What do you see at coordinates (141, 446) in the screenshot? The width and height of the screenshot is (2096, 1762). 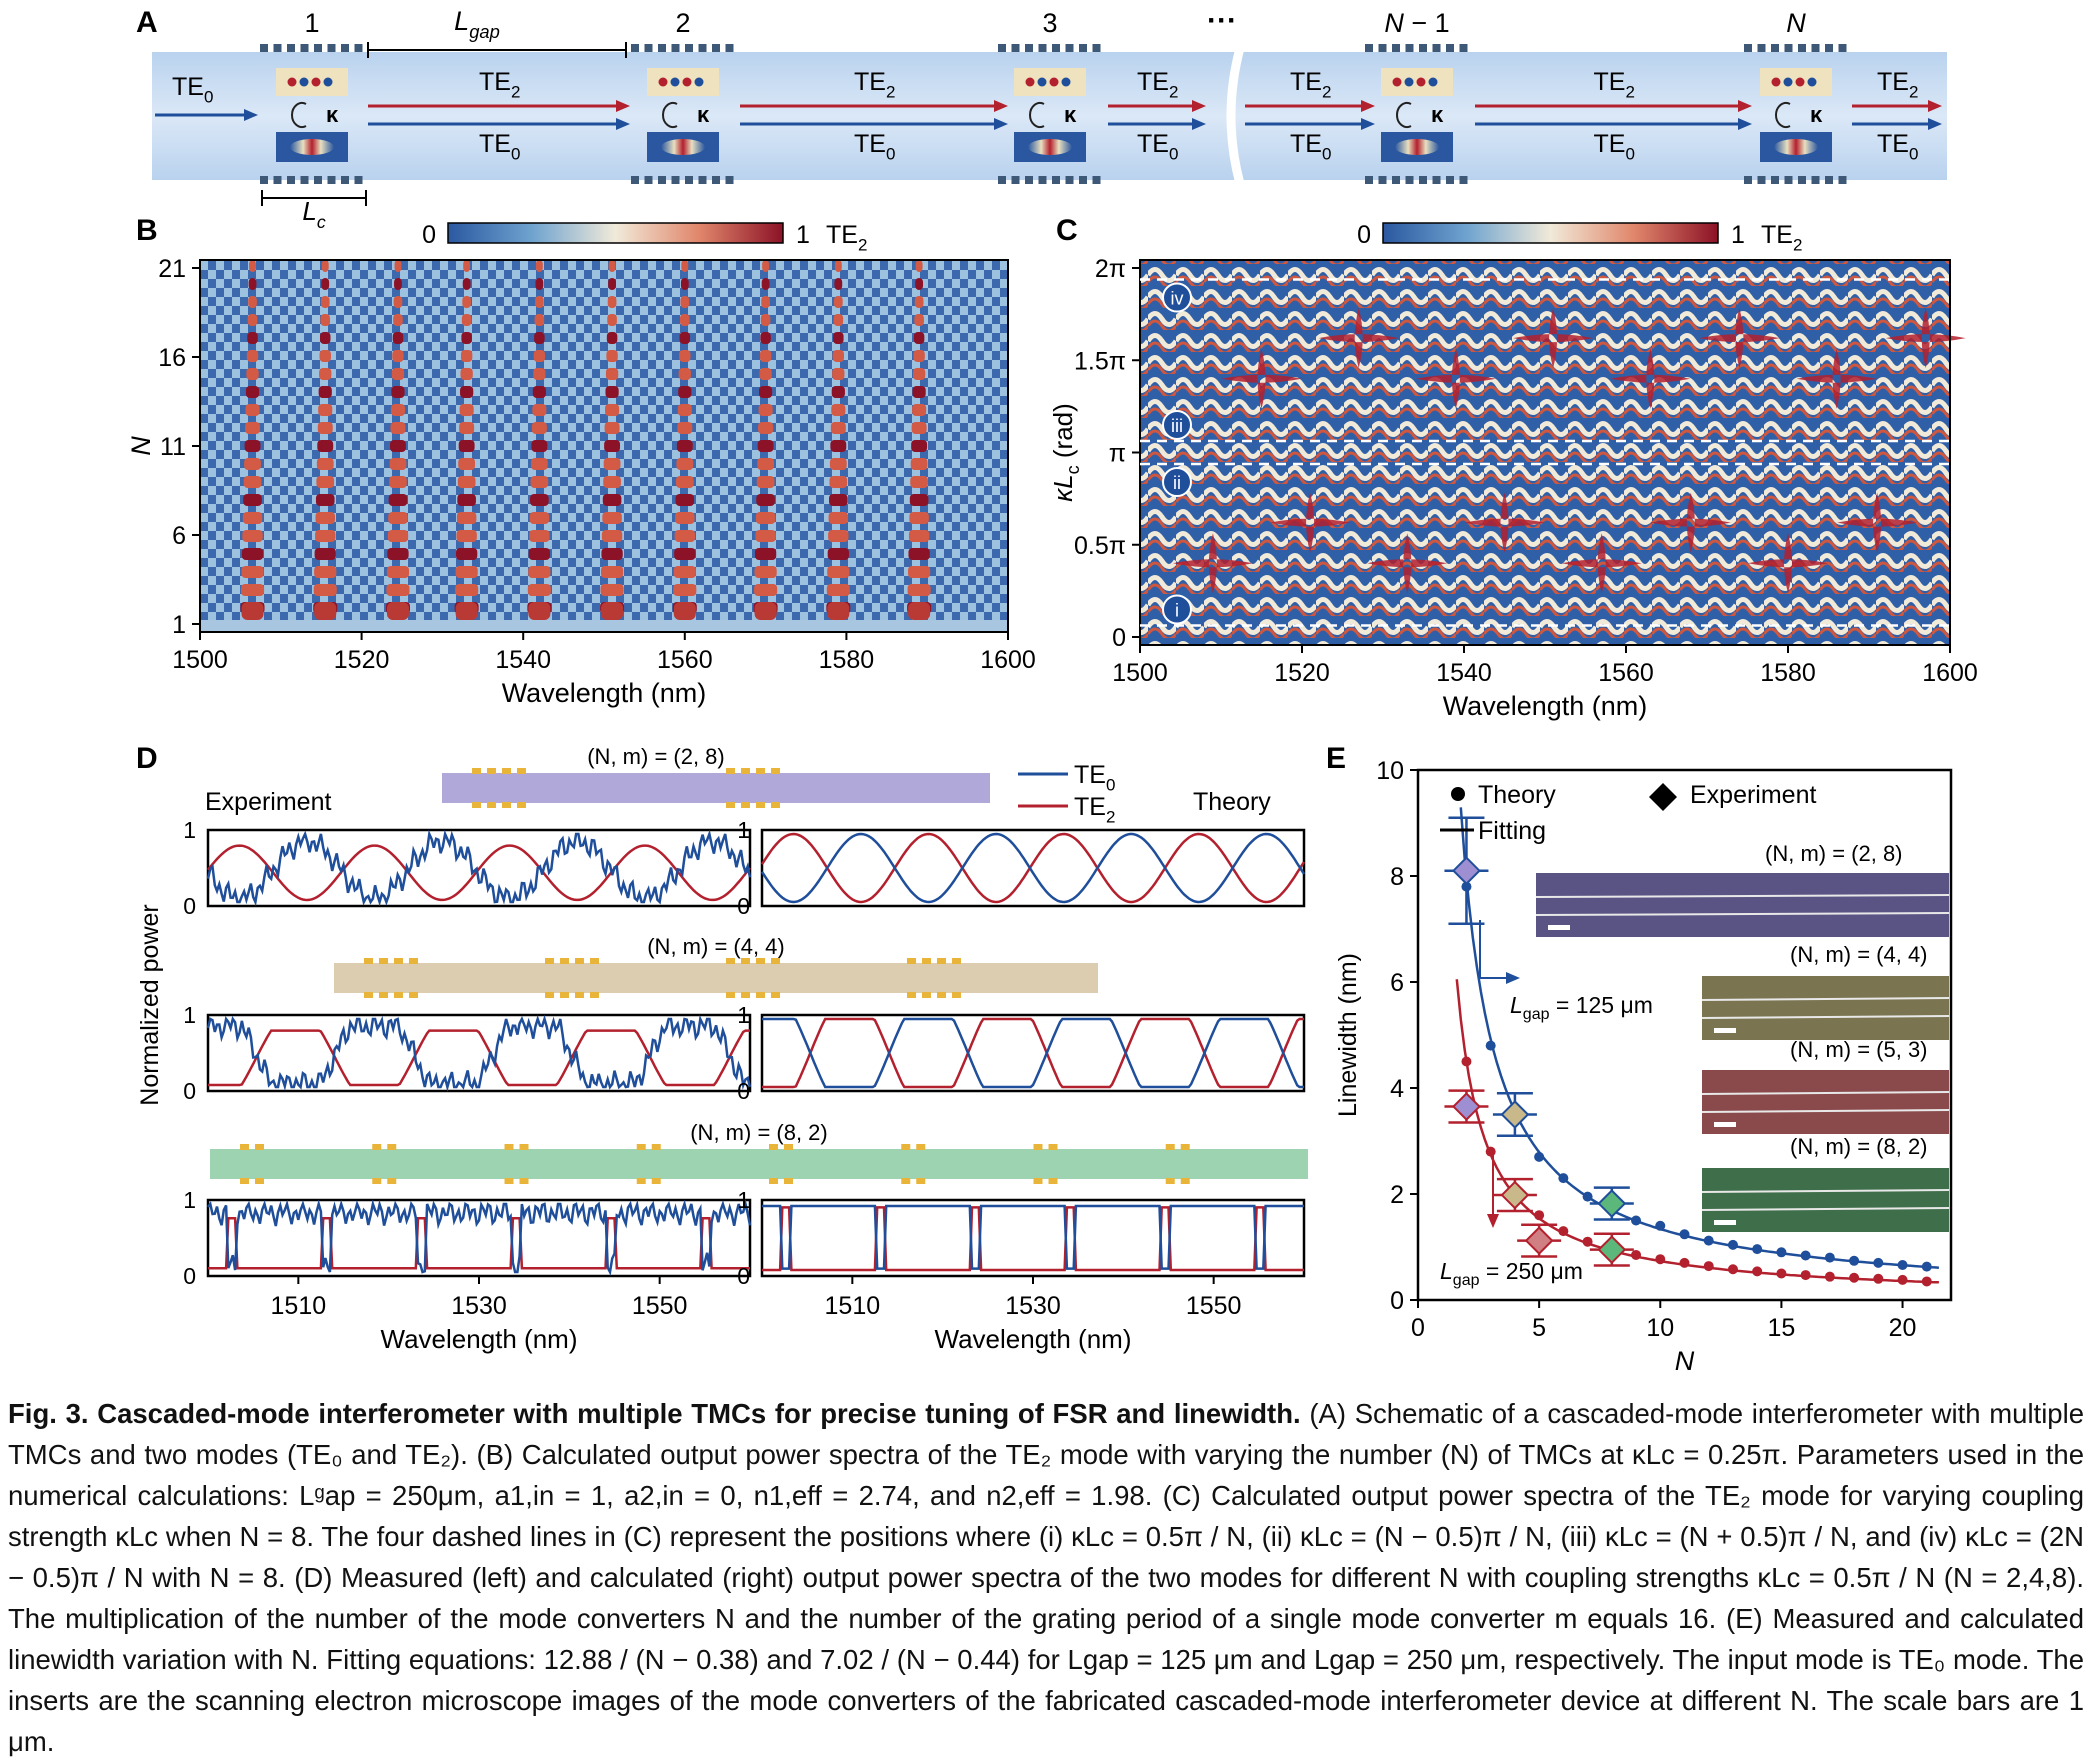 I see `y-axis-label: N` at bounding box center [141, 446].